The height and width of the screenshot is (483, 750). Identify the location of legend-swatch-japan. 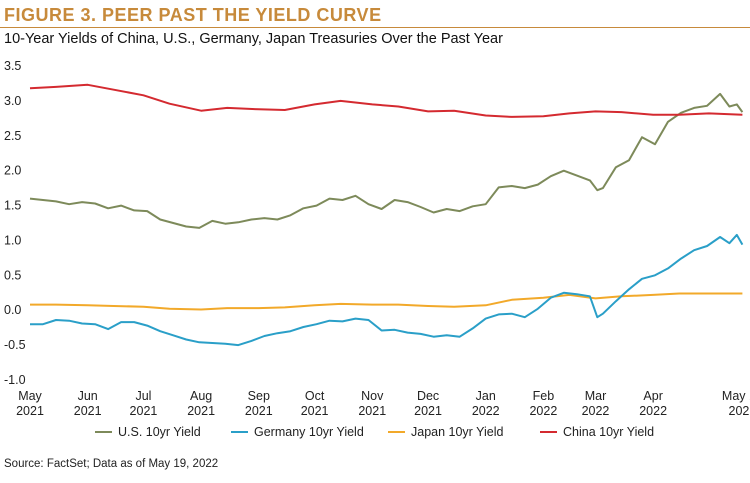
(396, 432).